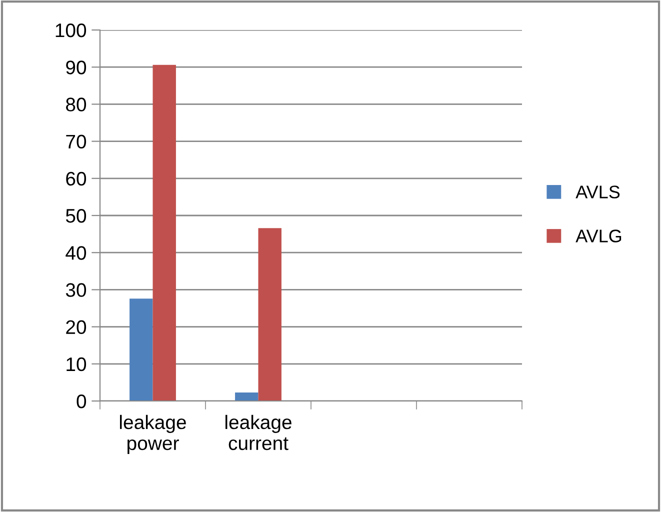 This screenshot has width=661, height=512. Describe the element at coordinates (76, 327) in the screenshot. I see `y-tick-label: 20` at that location.